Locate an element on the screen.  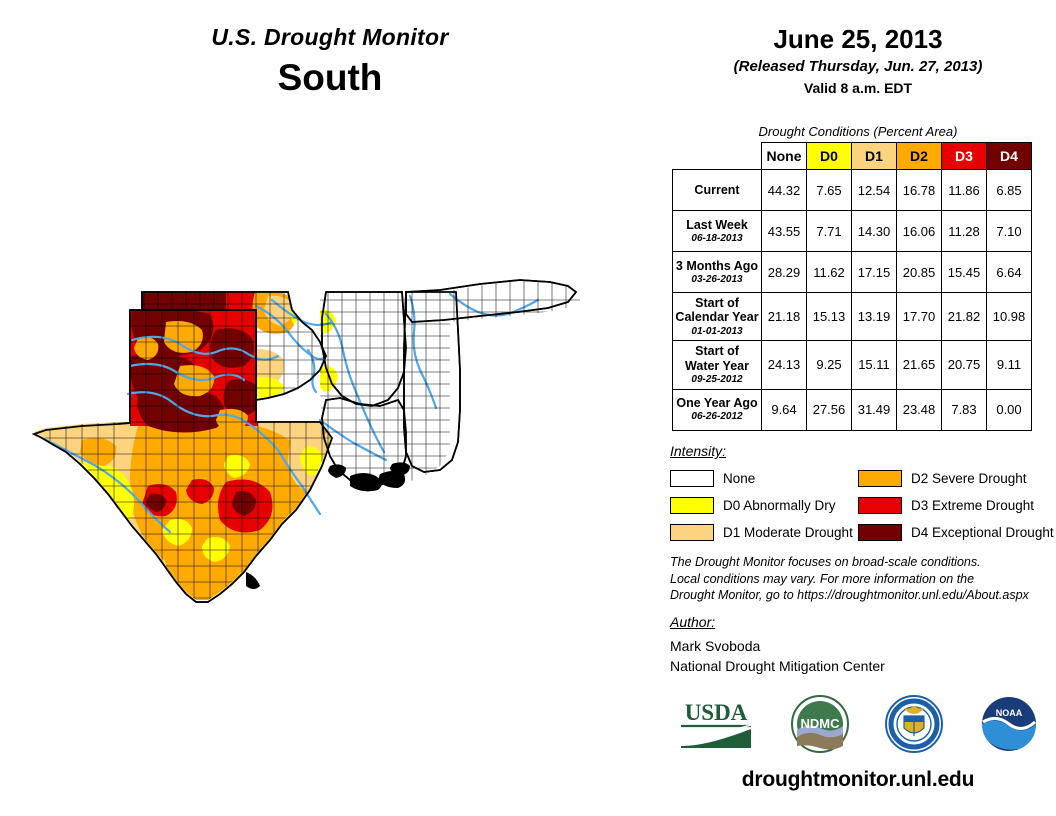
table-cell-d3: 11.28 is located at coordinates (964, 231).